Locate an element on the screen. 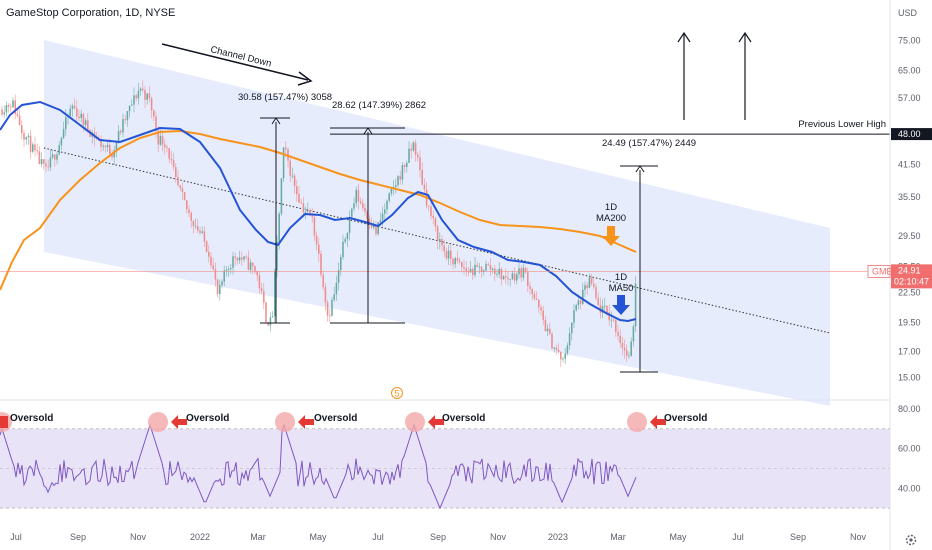  last-price-tag is located at coordinates (911, 276).